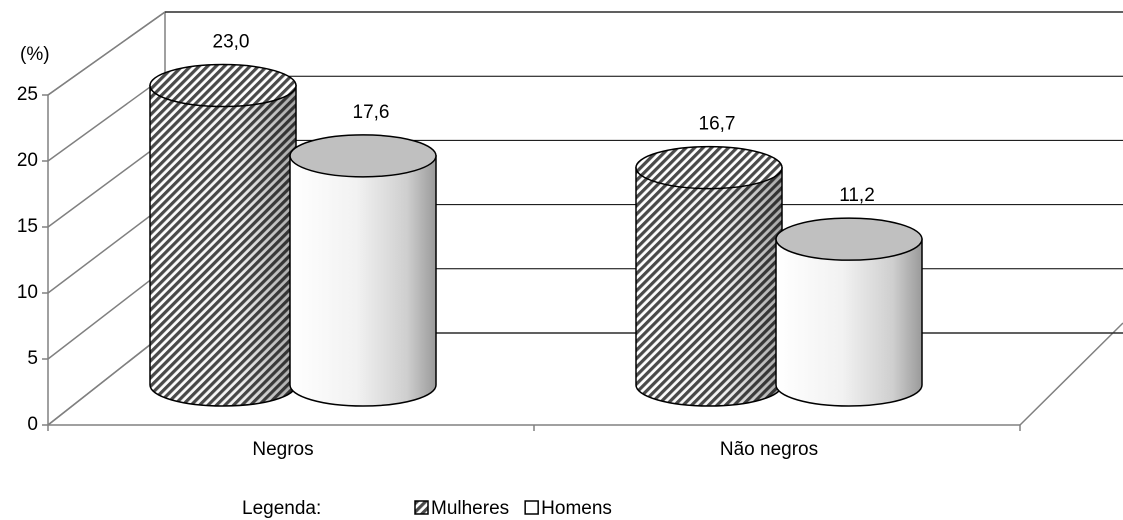 Image resolution: width=1123 pixels, height=520 pixels. What do you see at coordinates (470, 508) in the screenshot?
I see `legend-label: Mulheres` at bounding box center [470, 508].